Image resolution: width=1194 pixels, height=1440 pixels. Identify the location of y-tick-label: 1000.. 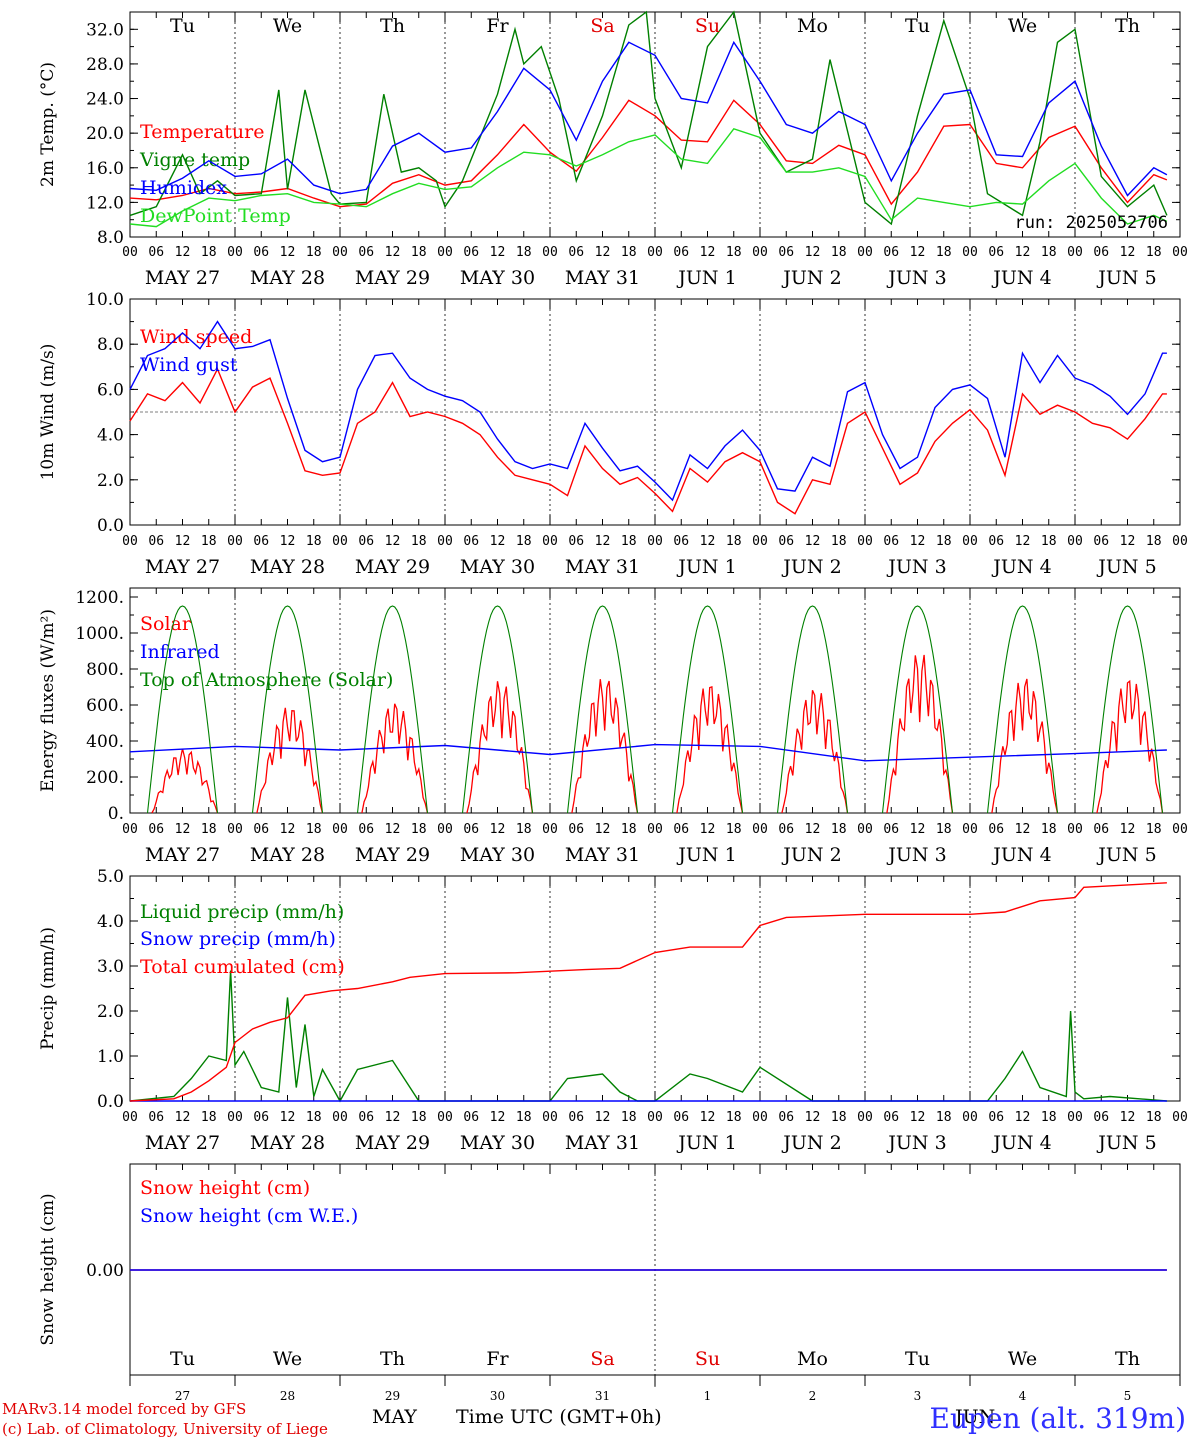
(99, 634).